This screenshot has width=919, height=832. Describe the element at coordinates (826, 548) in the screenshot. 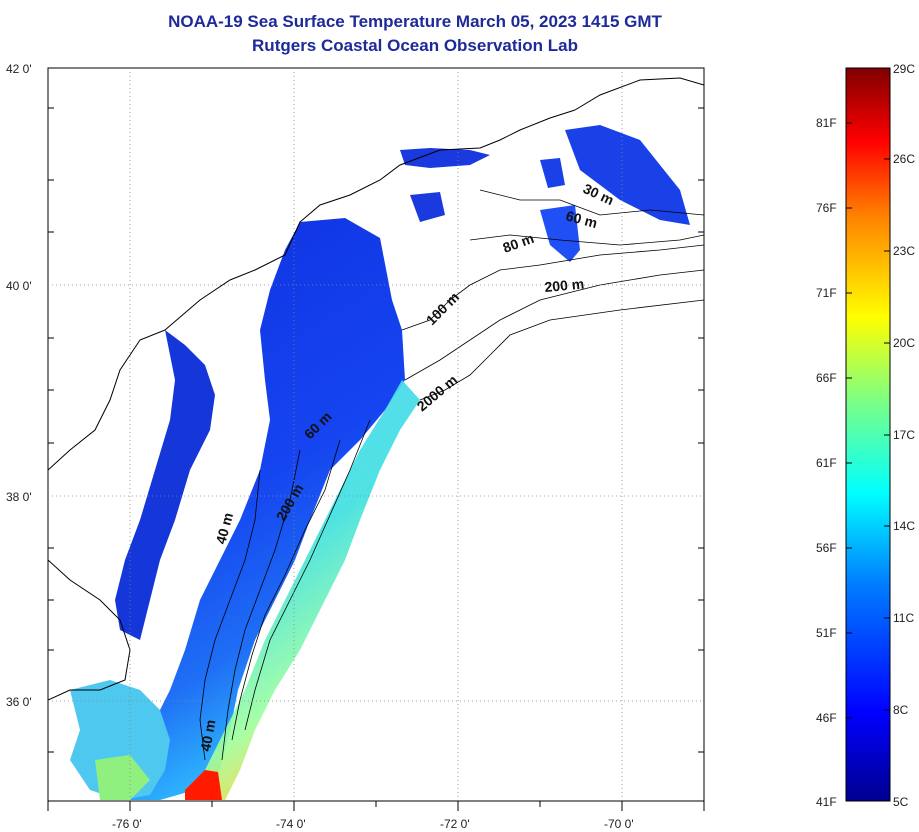

I see `cb-f-56: 56F` at that location.